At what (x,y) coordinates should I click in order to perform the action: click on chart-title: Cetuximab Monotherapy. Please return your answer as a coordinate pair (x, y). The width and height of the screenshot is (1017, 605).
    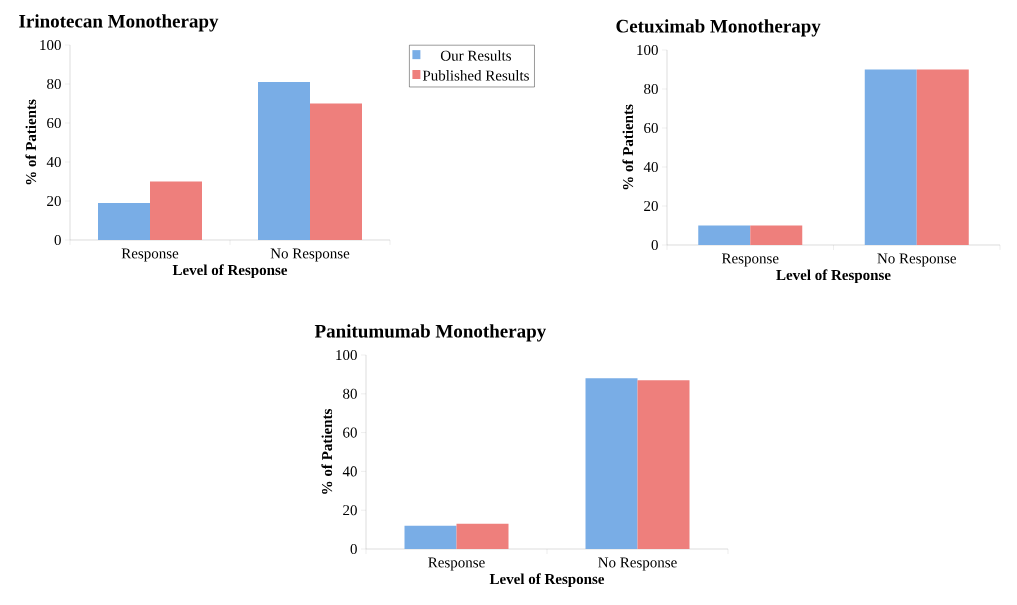
    Looking at the image, I should click on (718, 28).